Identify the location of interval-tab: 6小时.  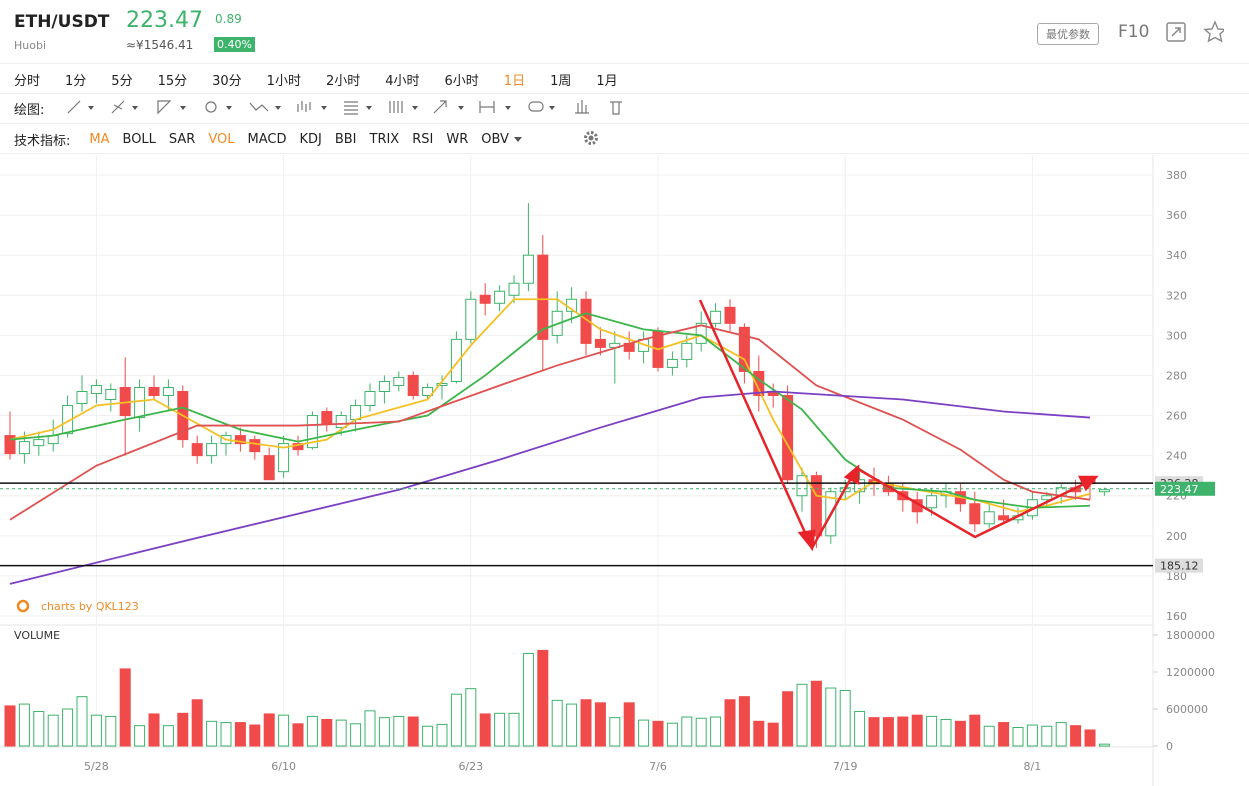
(461, 81).